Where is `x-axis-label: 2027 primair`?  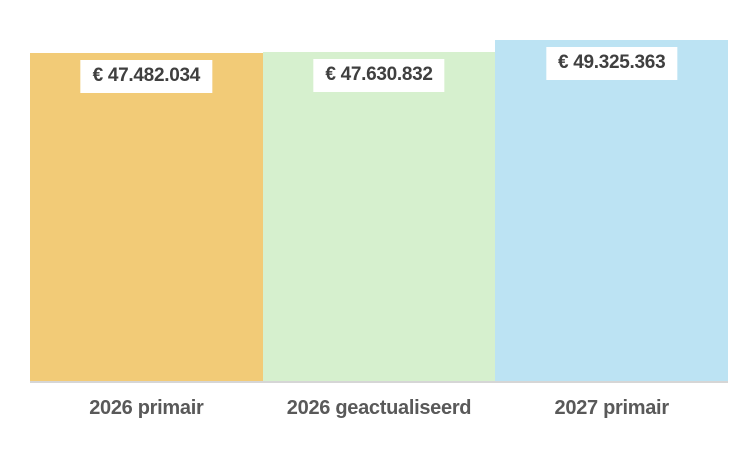 x-axis-label: 2027 primair is located at coordinates (612, 408).